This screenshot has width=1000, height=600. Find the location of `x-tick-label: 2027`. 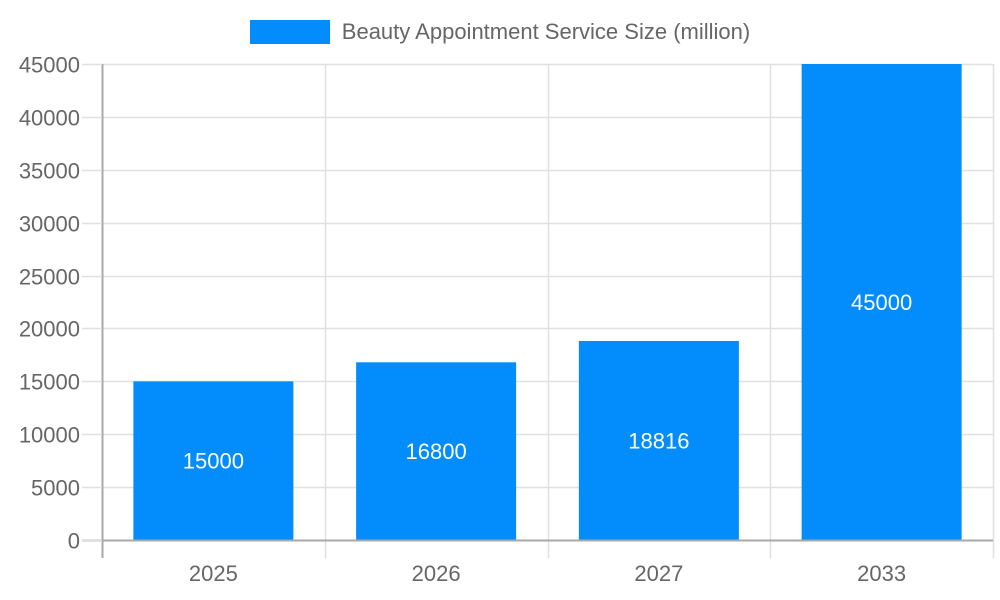

x-tick-label: 2027 is located at coordinates (658, 573).